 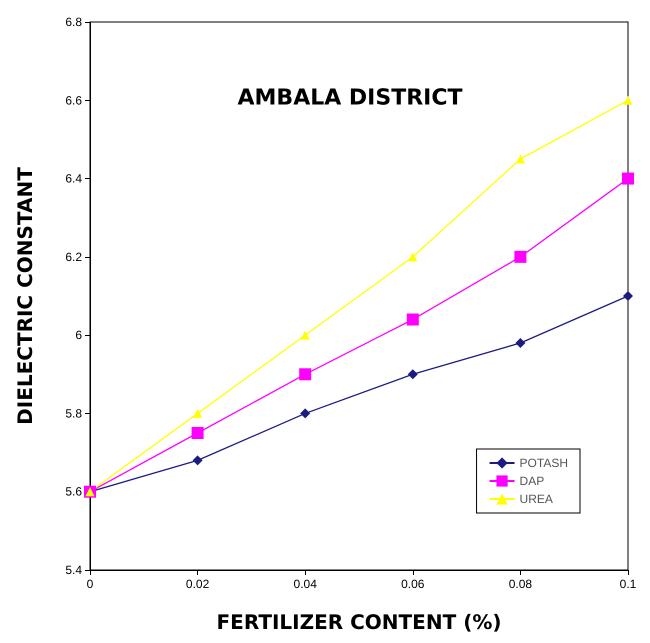 What do you see at coordinates (73, 413) in the screenshot?
I see `y-tick-label: 5.8` at bounding box center [73, 413].